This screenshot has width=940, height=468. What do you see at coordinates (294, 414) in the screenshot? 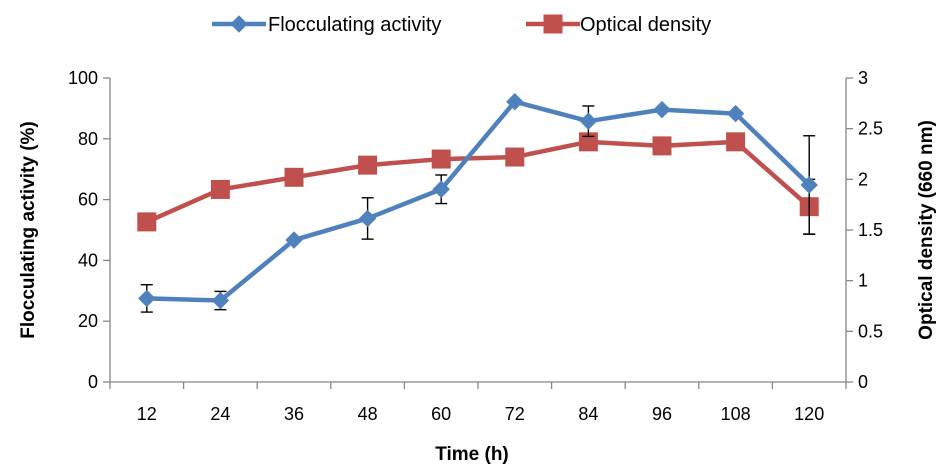
I see `x-tick-label: 36` at bounding box center [294, 414].